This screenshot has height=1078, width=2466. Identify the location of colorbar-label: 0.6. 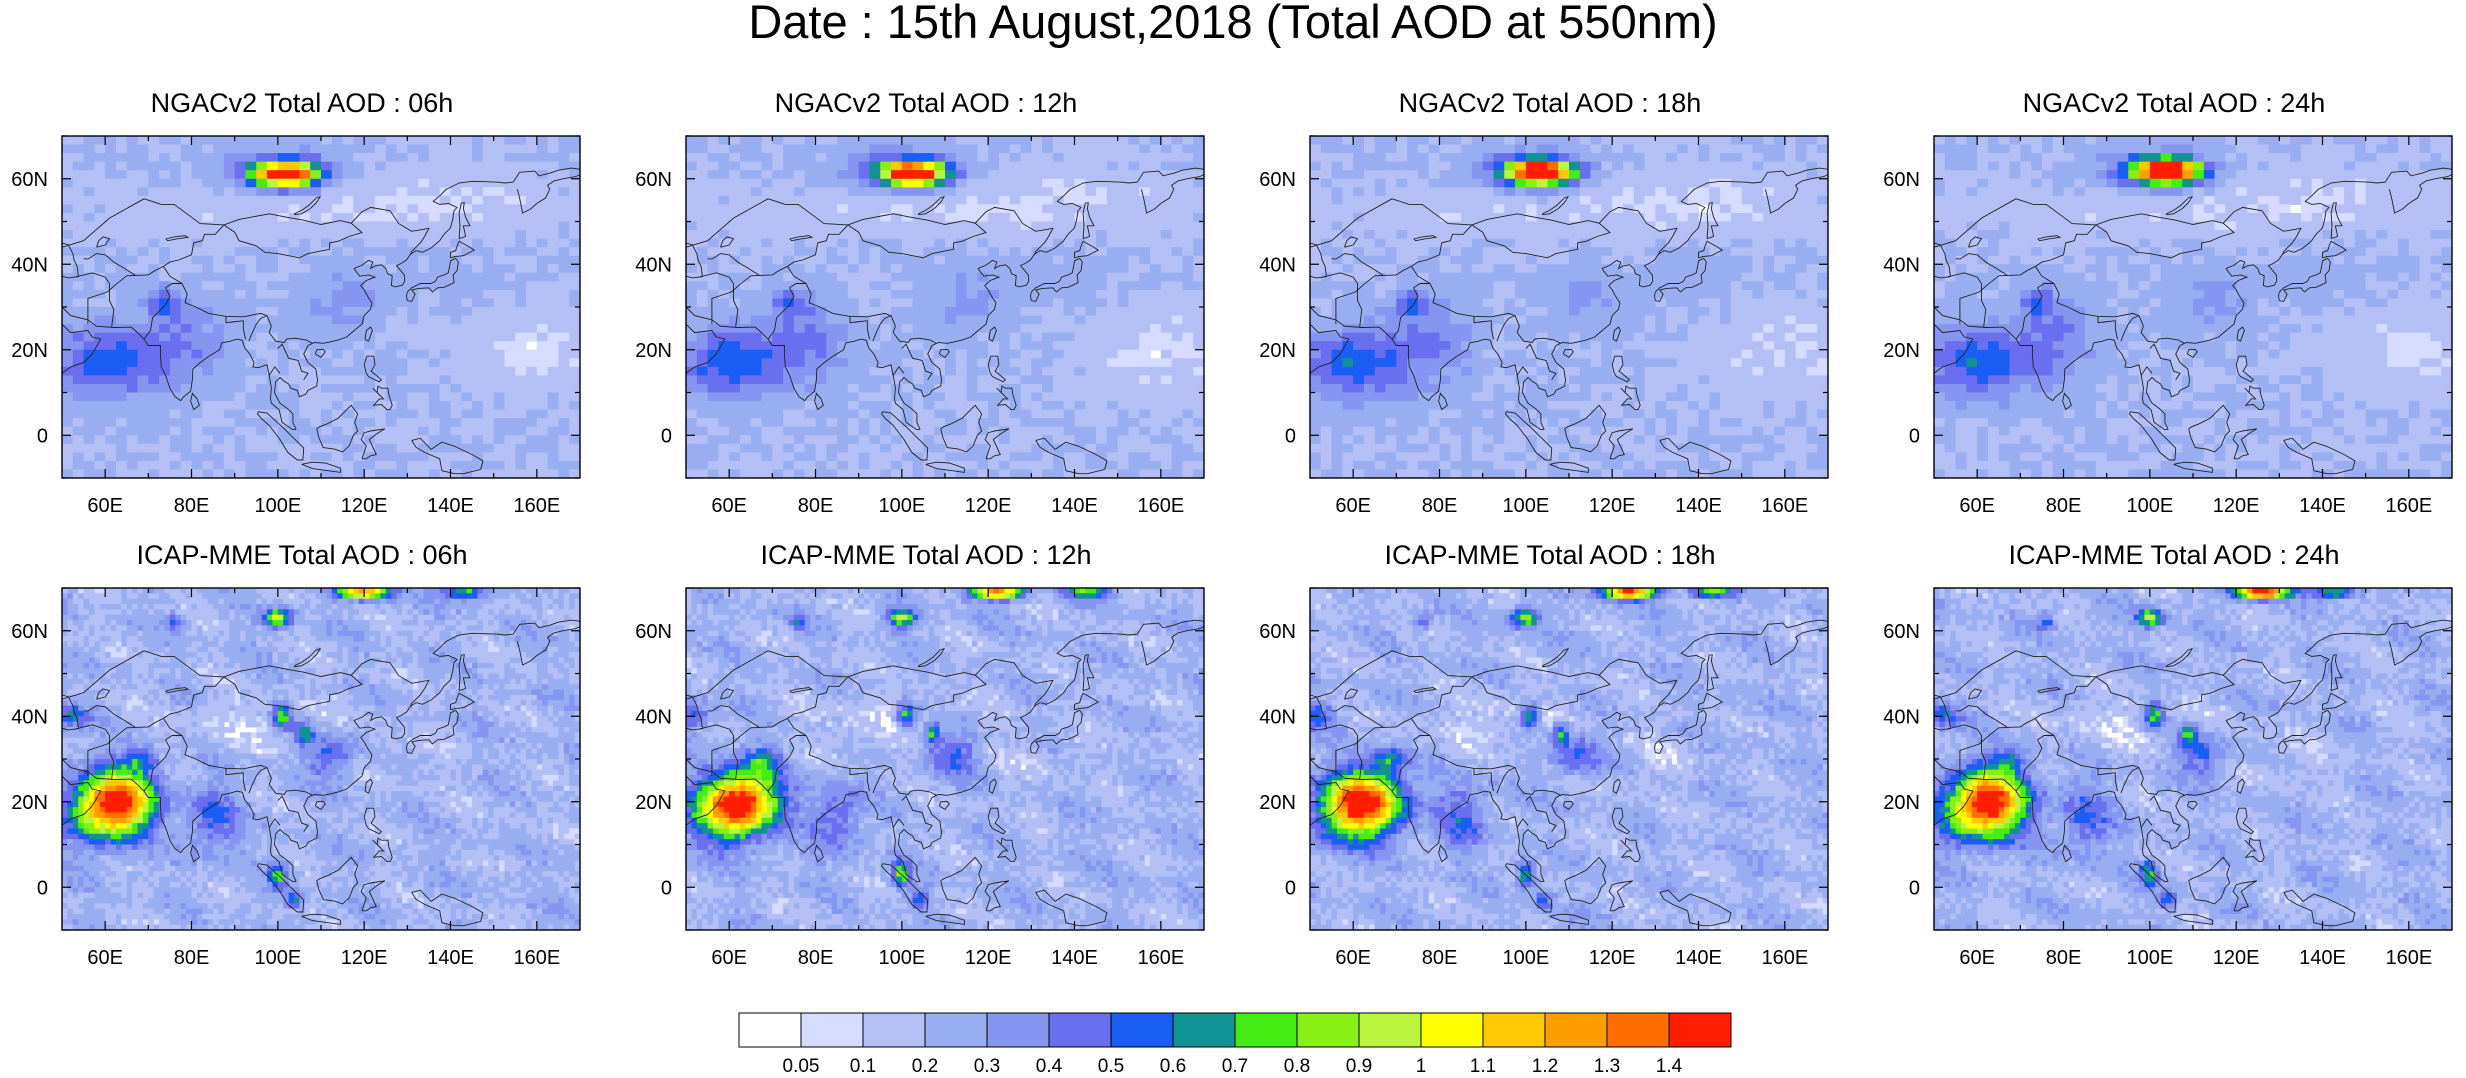
(1173, 1067).